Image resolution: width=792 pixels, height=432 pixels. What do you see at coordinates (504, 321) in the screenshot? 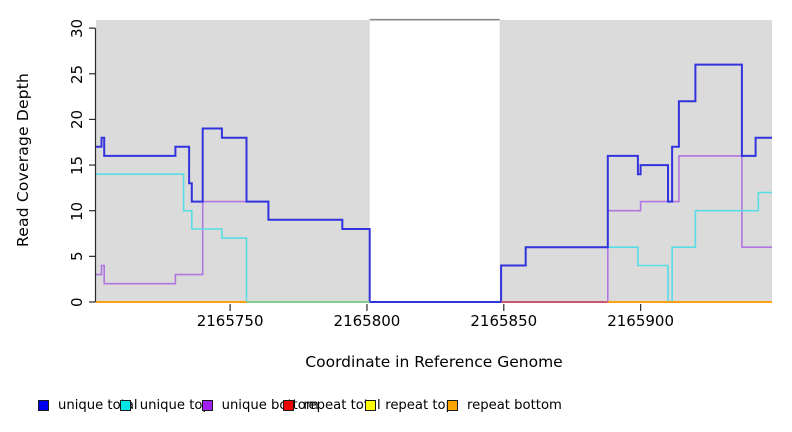
I see `x-tick-label-2165850: 2165850` at bounding box center [504, 321].